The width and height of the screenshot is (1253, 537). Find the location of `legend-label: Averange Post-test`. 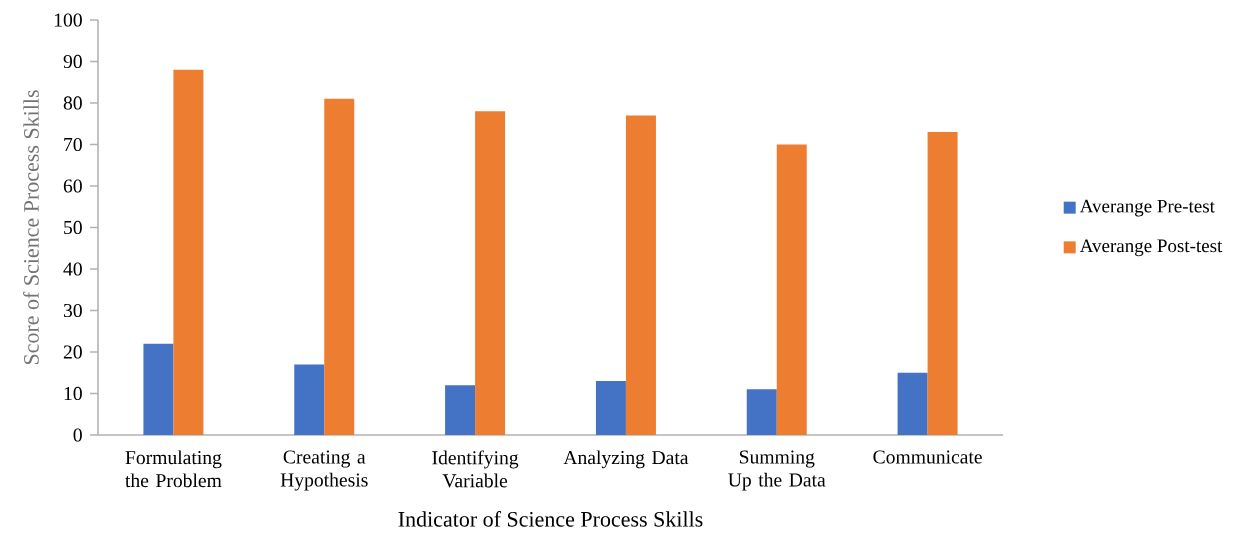

legend-label: Averange Post-test is located at coordinates (1151, 248).